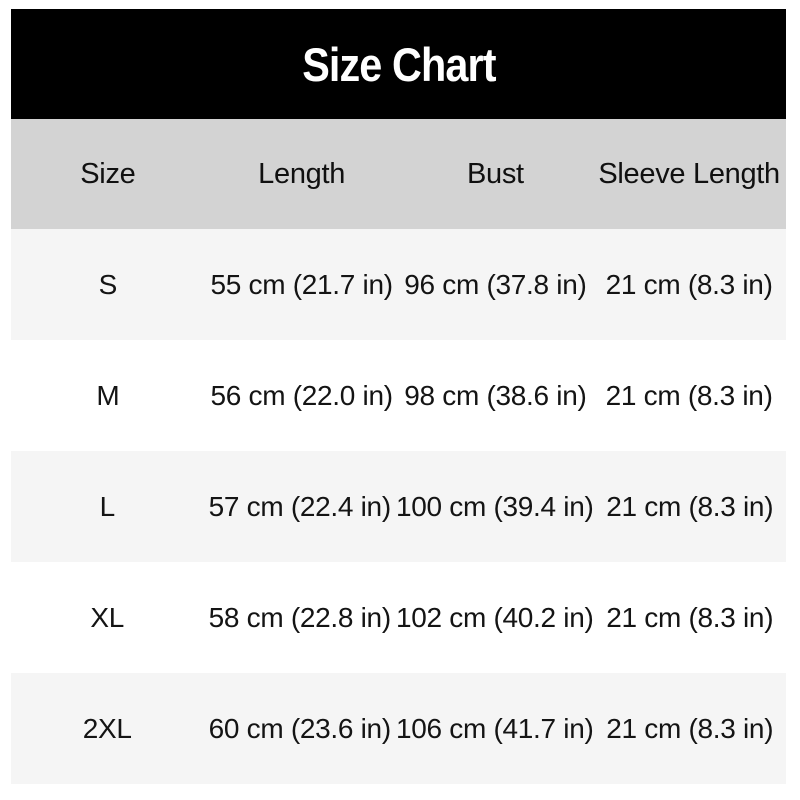 The width and height of the screenshot is (800, 800). What do you see at coordinates (302, 173) in the screenshot?
I see `column-header-length: Length` at bounding box center [302, 173].